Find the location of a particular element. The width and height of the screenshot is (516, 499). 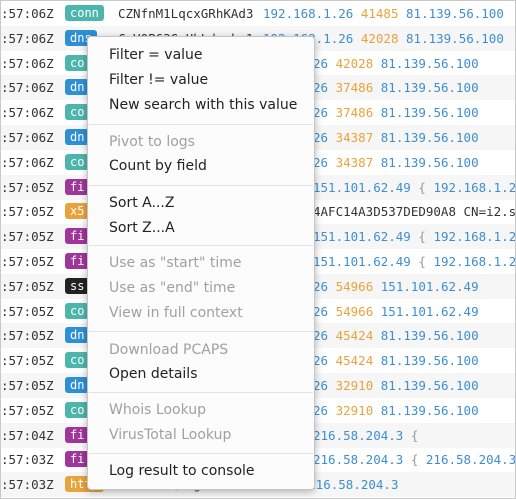

download-pcaps-item: Download PCAPS is located at coordinates (169, 350).